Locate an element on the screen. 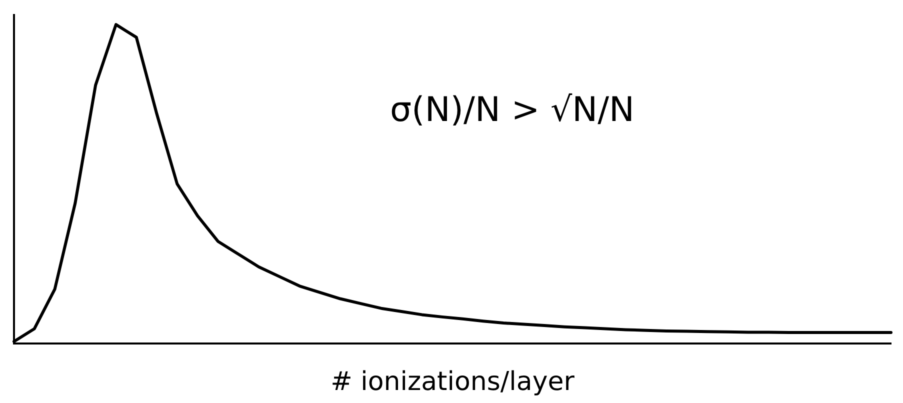 This screenshot has height=403, width=903. annotation: σ(N)/N > √N/N is located at coordinates (512, 110).